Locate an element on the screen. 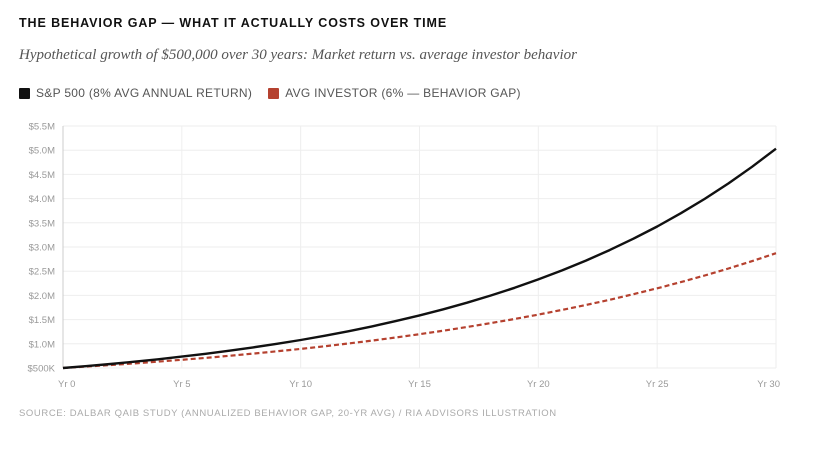 Image resolution: width=824 pixels, height=449 pixels. legend-swatch-avg-investor is located at coordinates (274, 93).